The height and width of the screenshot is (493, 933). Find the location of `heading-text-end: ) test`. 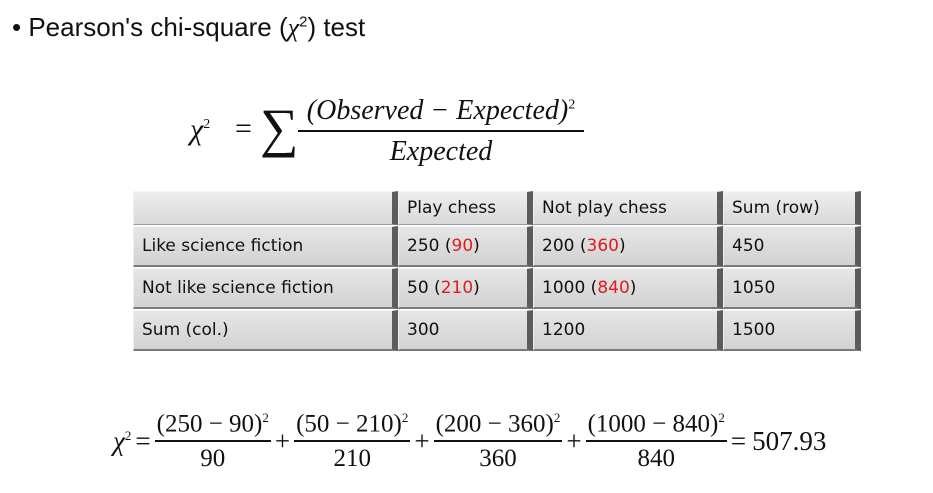

heading-text-end: ) test is located at coordinates (336, 27).